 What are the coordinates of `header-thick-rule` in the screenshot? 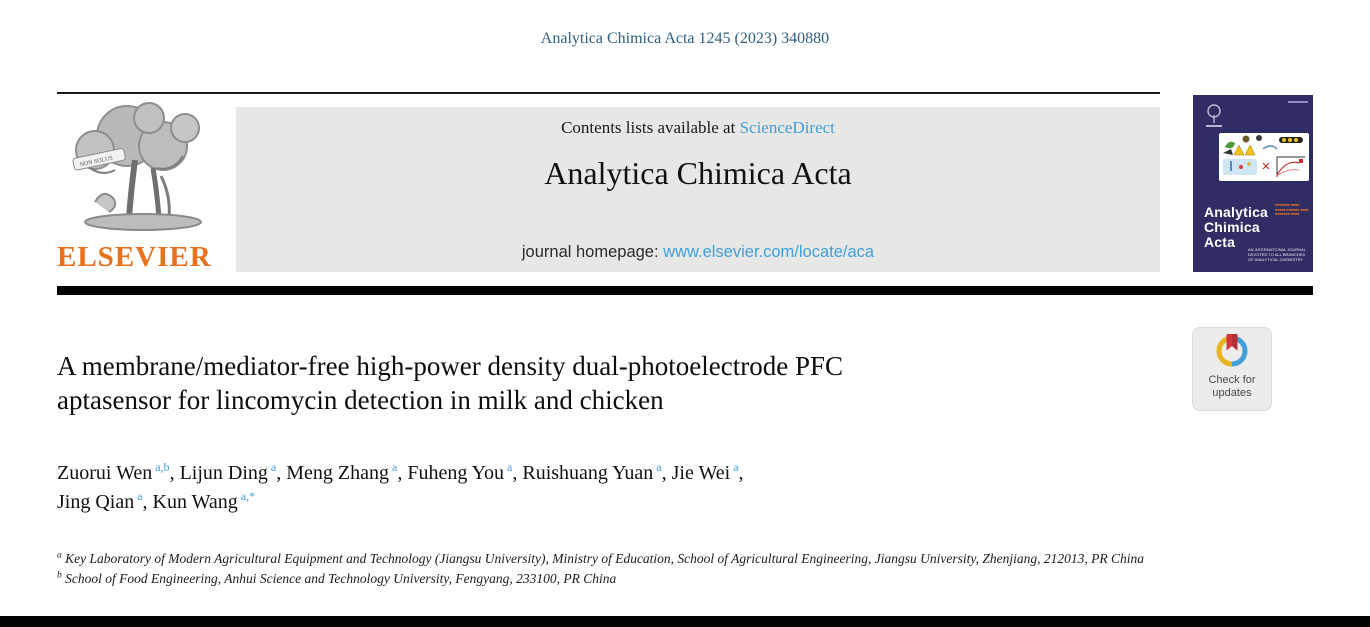 It's located at (685, 290).